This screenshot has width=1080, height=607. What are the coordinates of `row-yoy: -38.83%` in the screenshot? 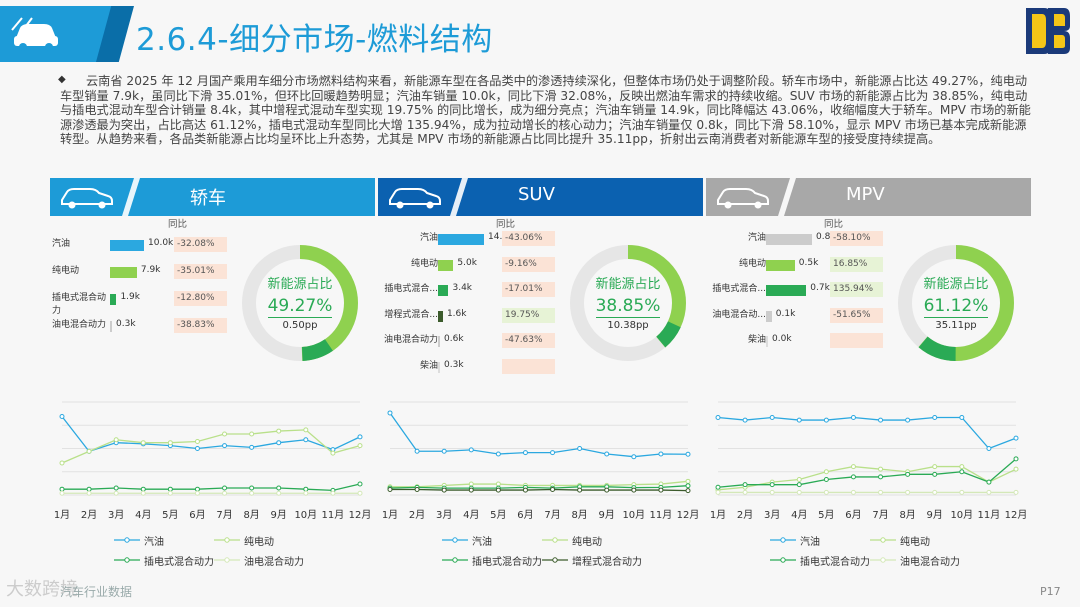 It's located at (200, 325).